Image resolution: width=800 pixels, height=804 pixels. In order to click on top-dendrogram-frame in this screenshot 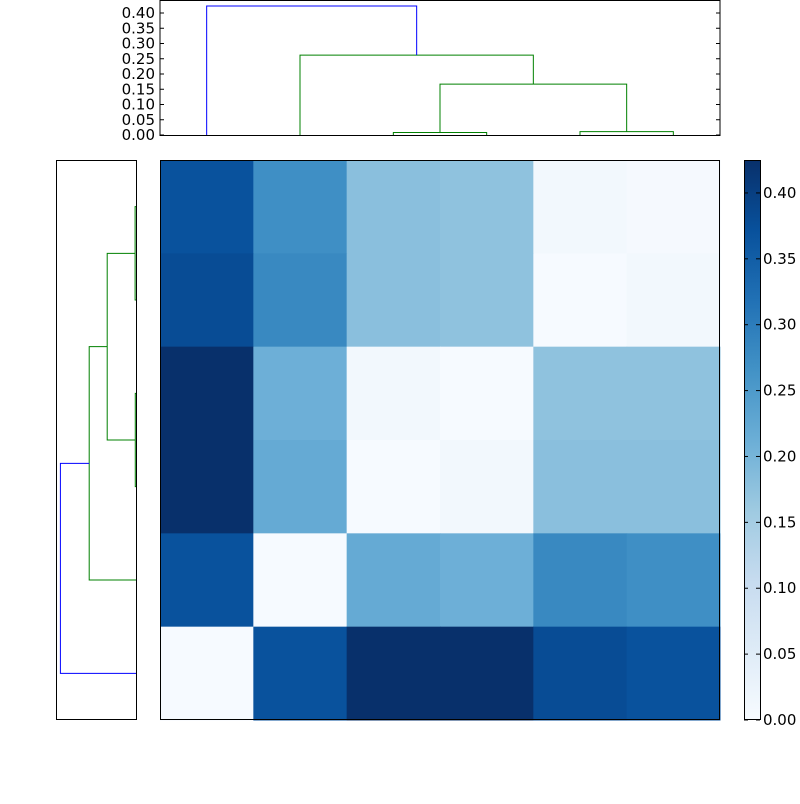, I will do `click(440, 68)`.